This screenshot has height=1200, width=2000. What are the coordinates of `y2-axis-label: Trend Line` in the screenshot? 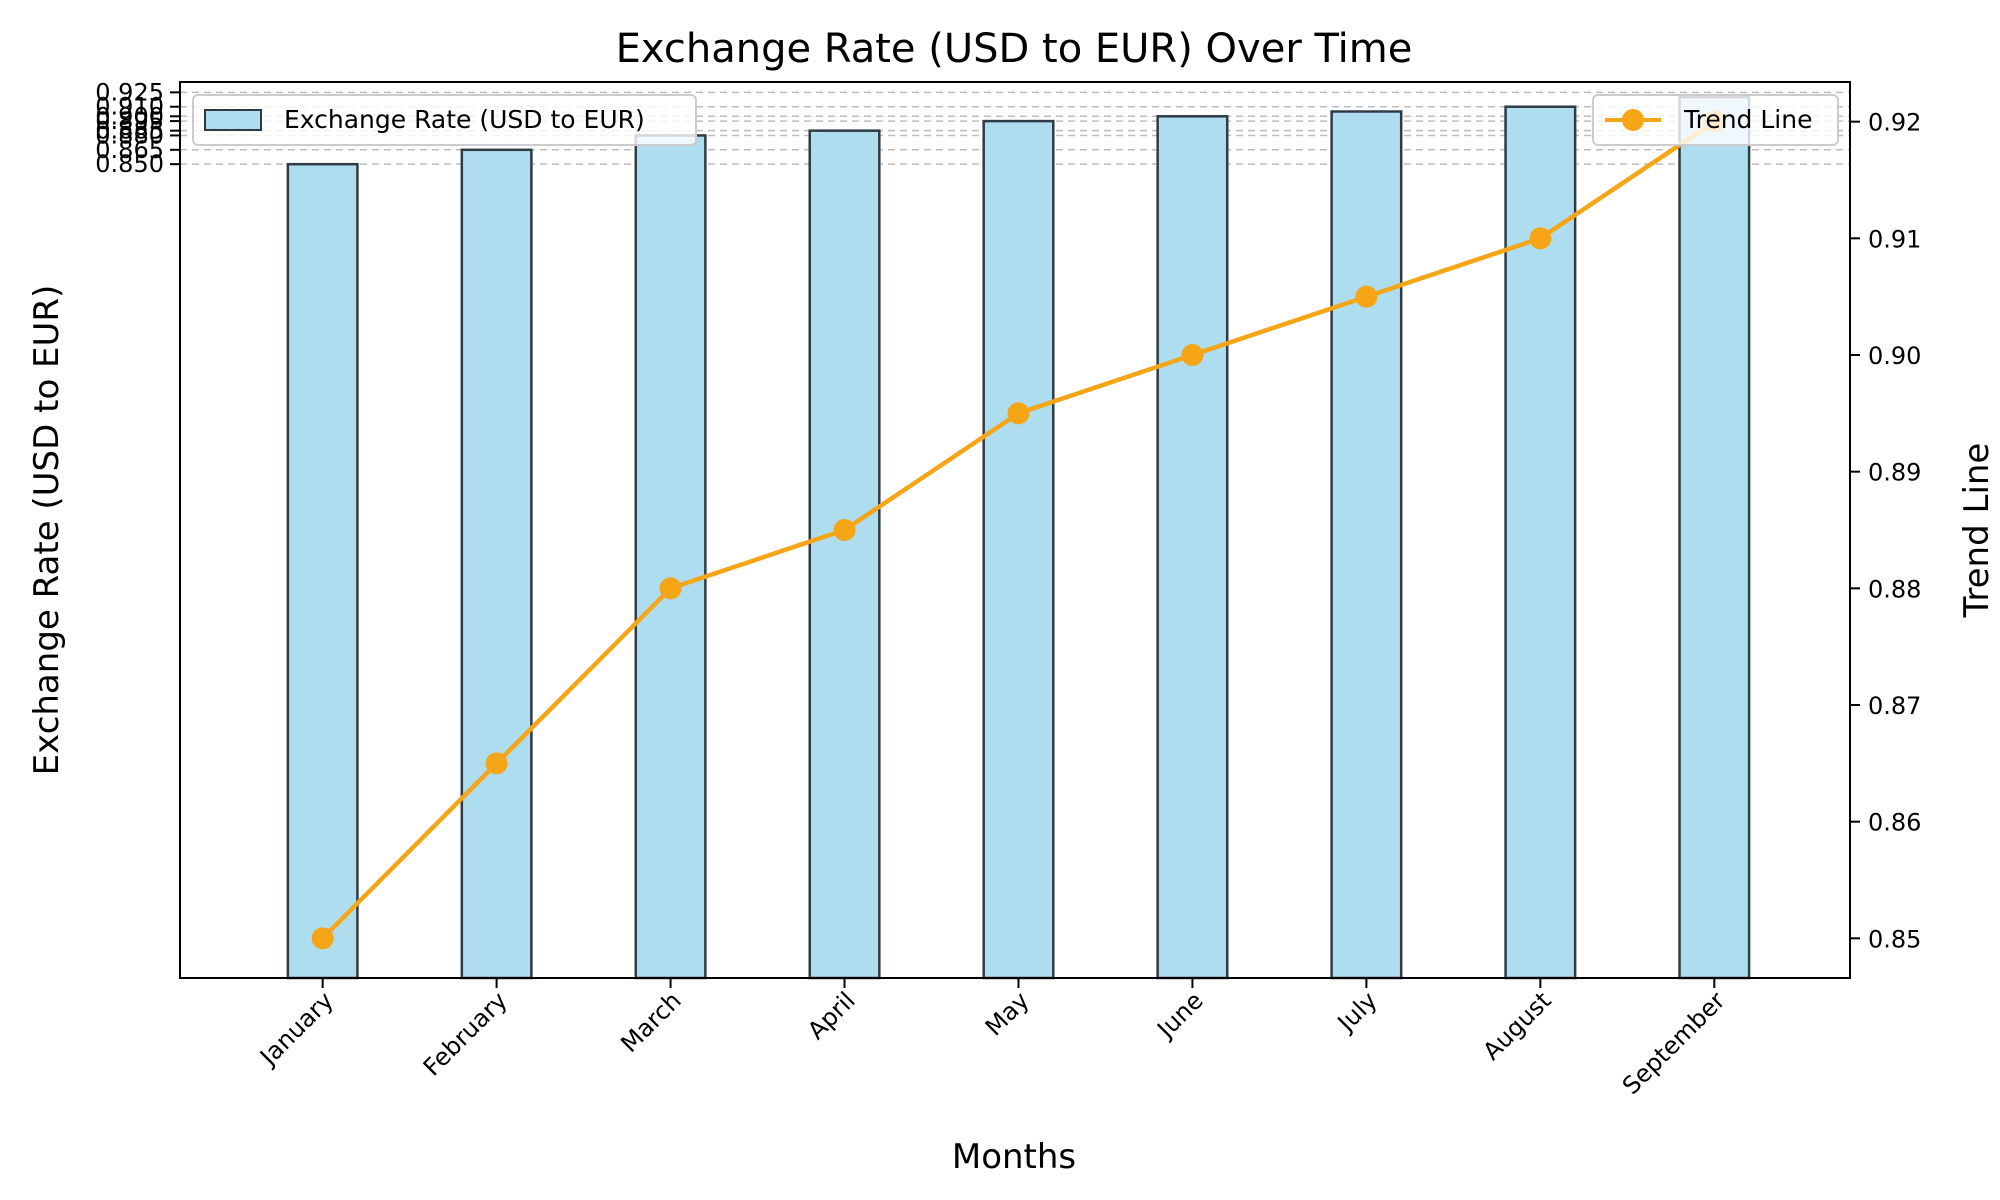 It's located at (1977, 531).